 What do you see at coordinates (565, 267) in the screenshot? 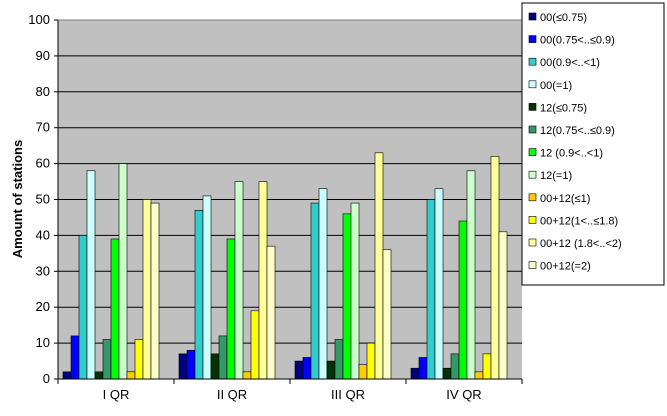
I see `legend-label: 00+12(=2)` at bounding box center [565, 267].